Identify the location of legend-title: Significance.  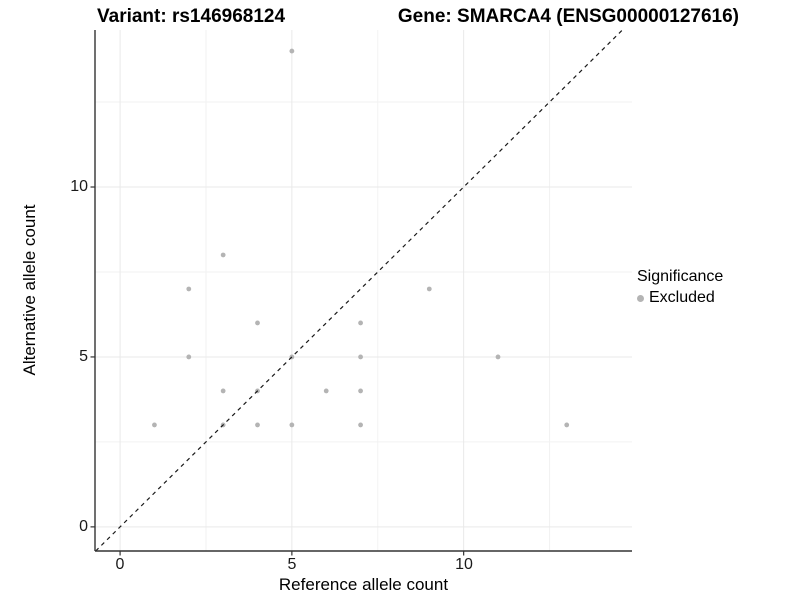
(680, 276).